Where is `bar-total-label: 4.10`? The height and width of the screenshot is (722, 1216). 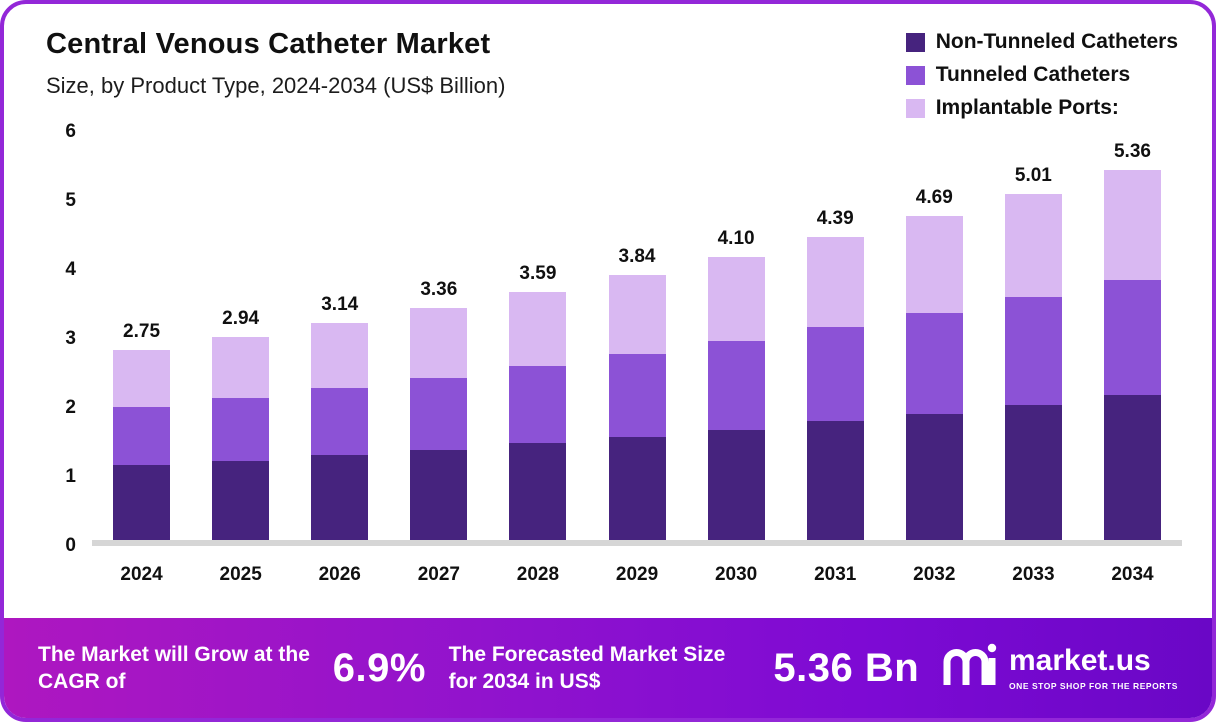
bar-total-label: 4.10 is located at coordinates (736, 239).